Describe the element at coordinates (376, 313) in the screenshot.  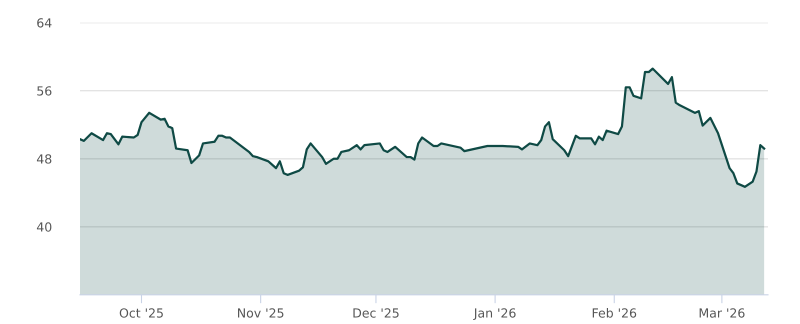
I see `x-tick-label: Dec '25` at that location.